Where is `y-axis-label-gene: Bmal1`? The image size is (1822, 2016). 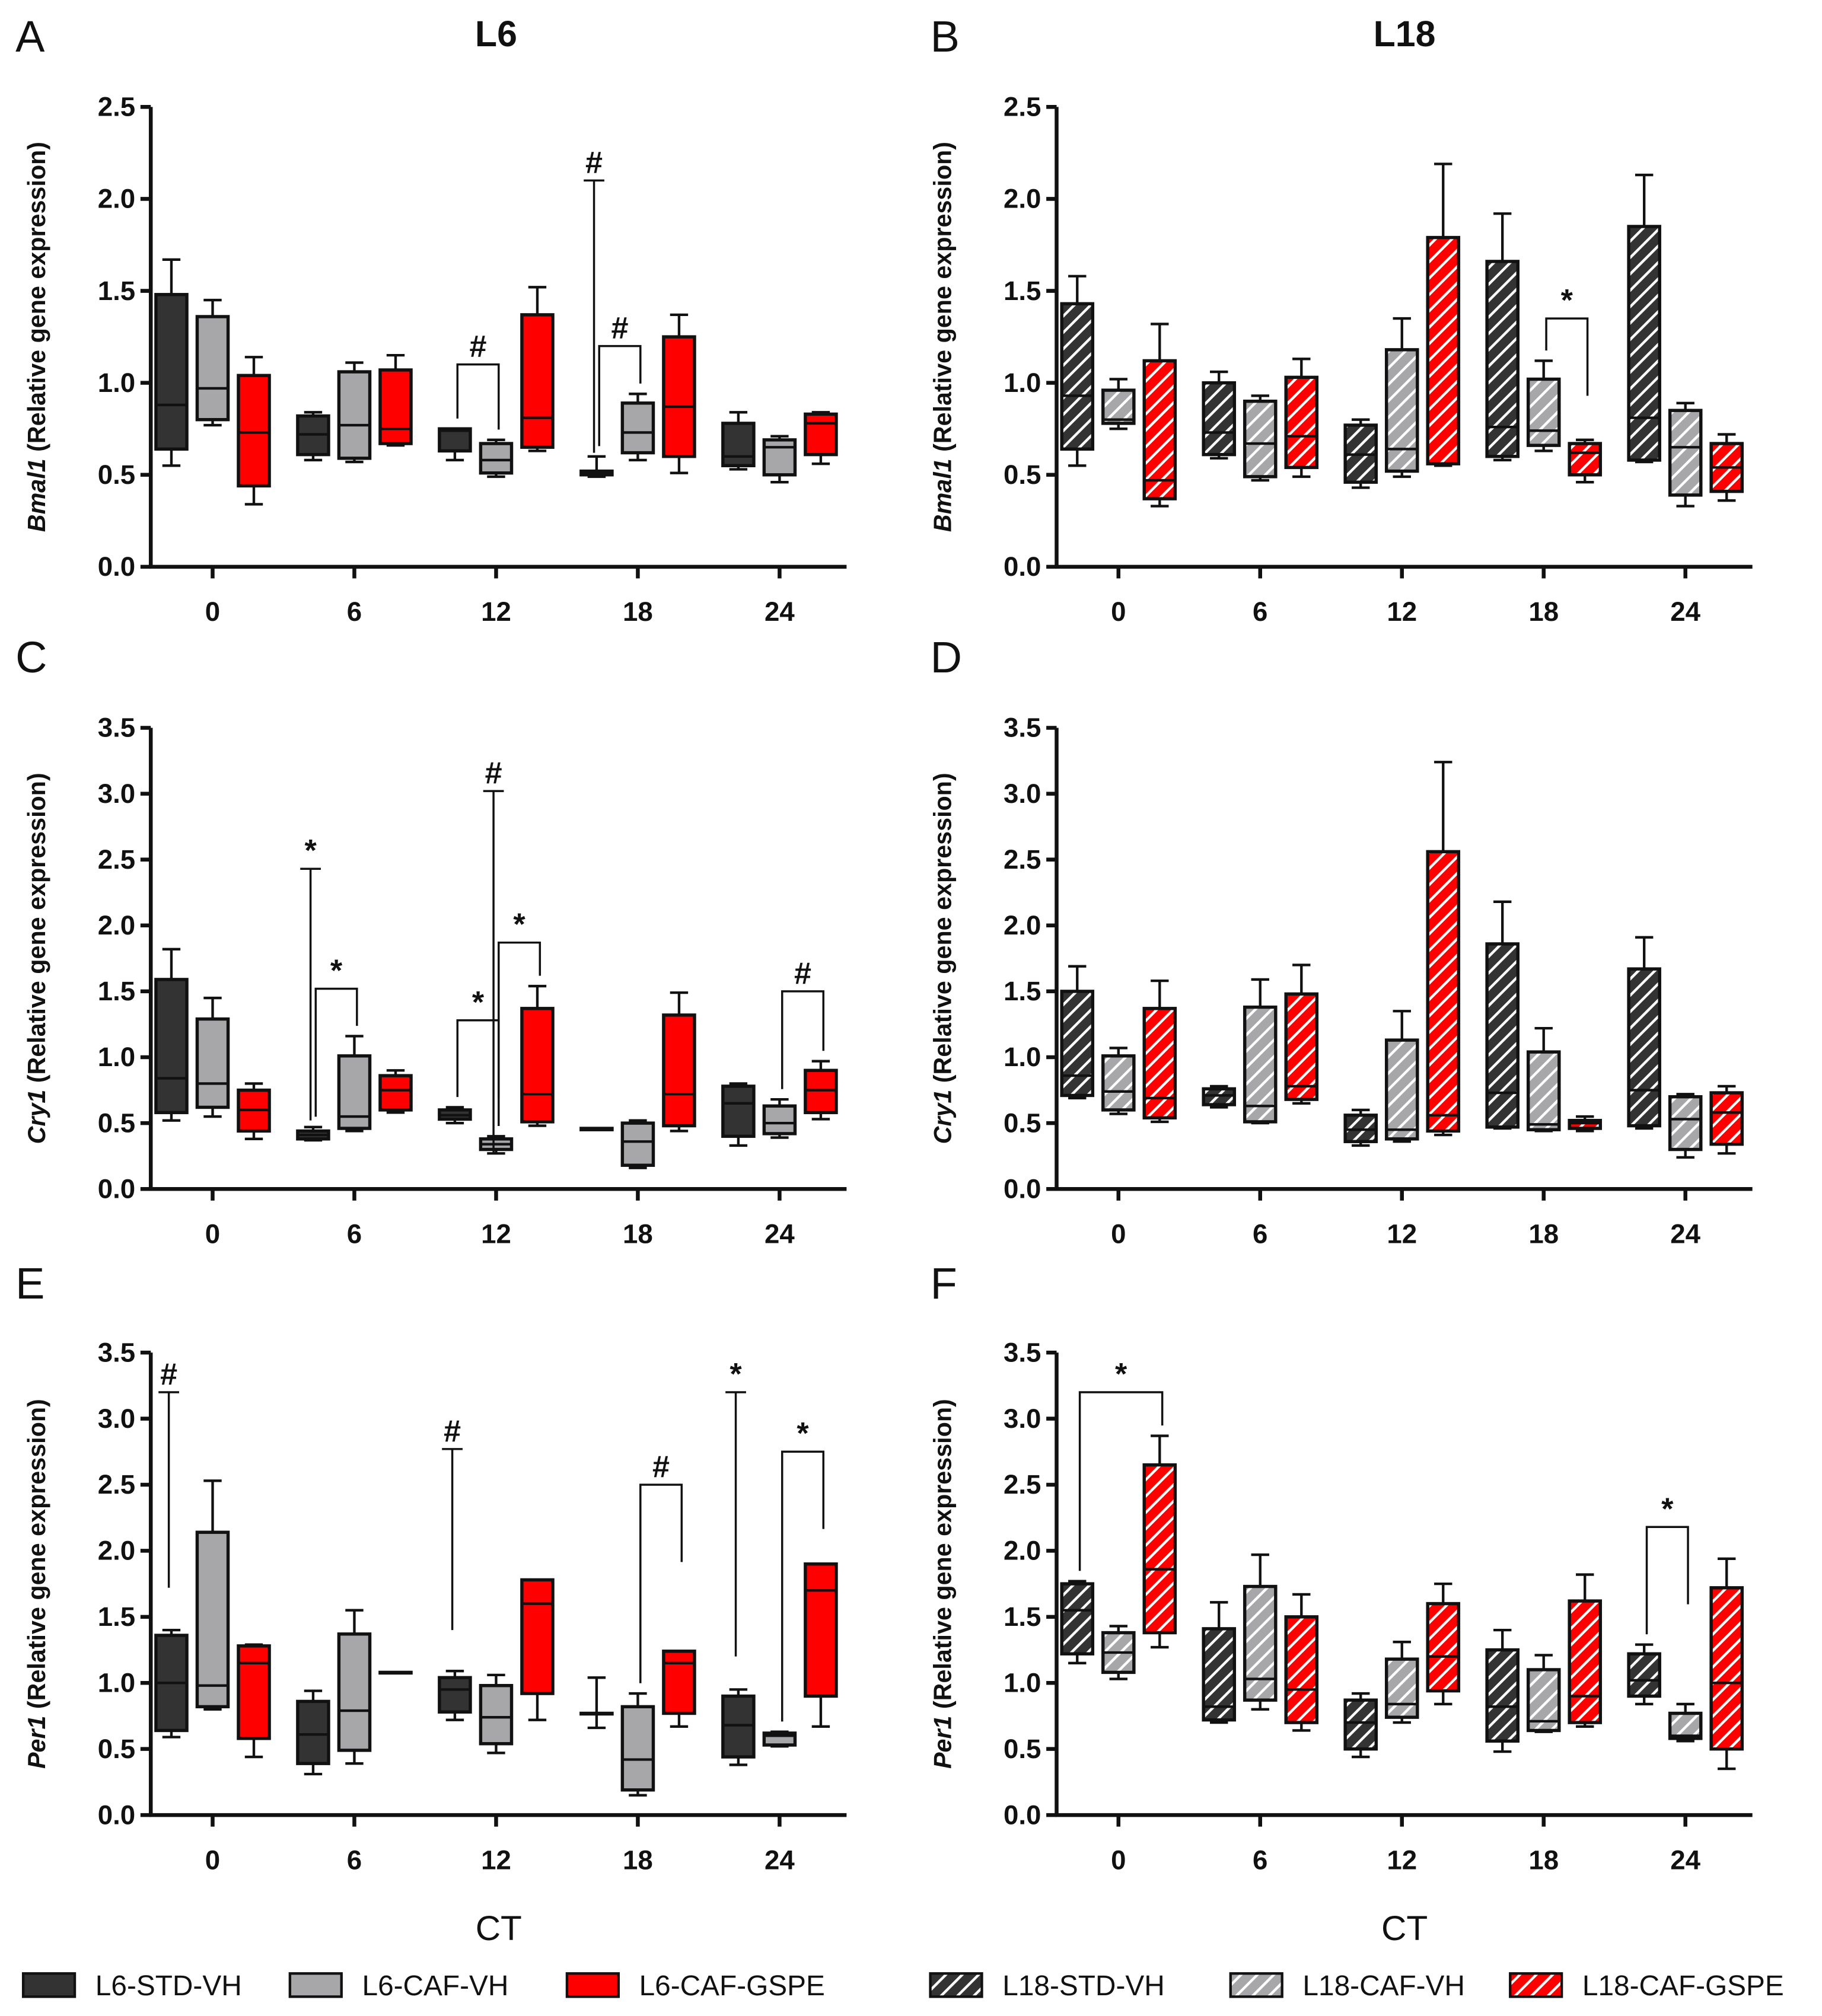
y-axis-label-gene: Bmal1 is located at coordinates (36, 495).